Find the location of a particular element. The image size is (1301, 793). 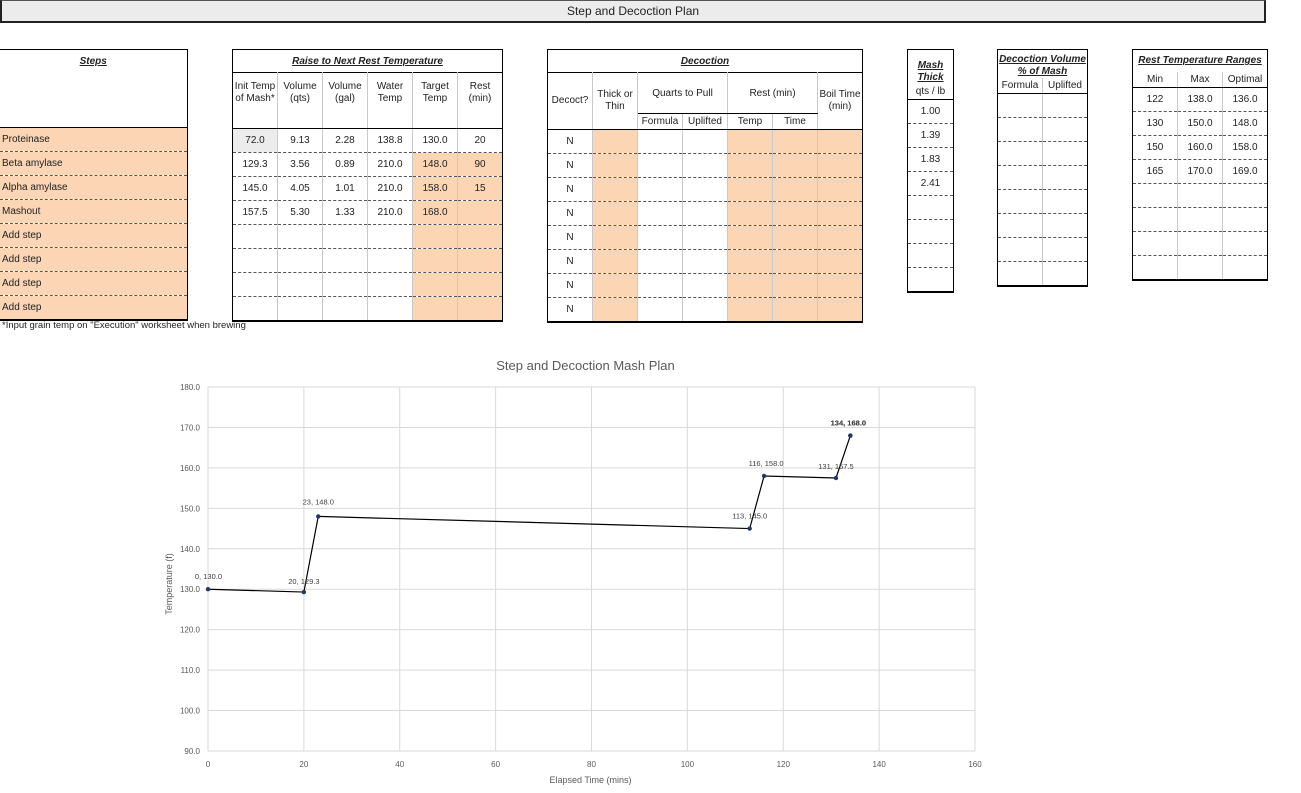

x-axis-label: Elapsed Time (mins) is located at coordinates (590, 780).